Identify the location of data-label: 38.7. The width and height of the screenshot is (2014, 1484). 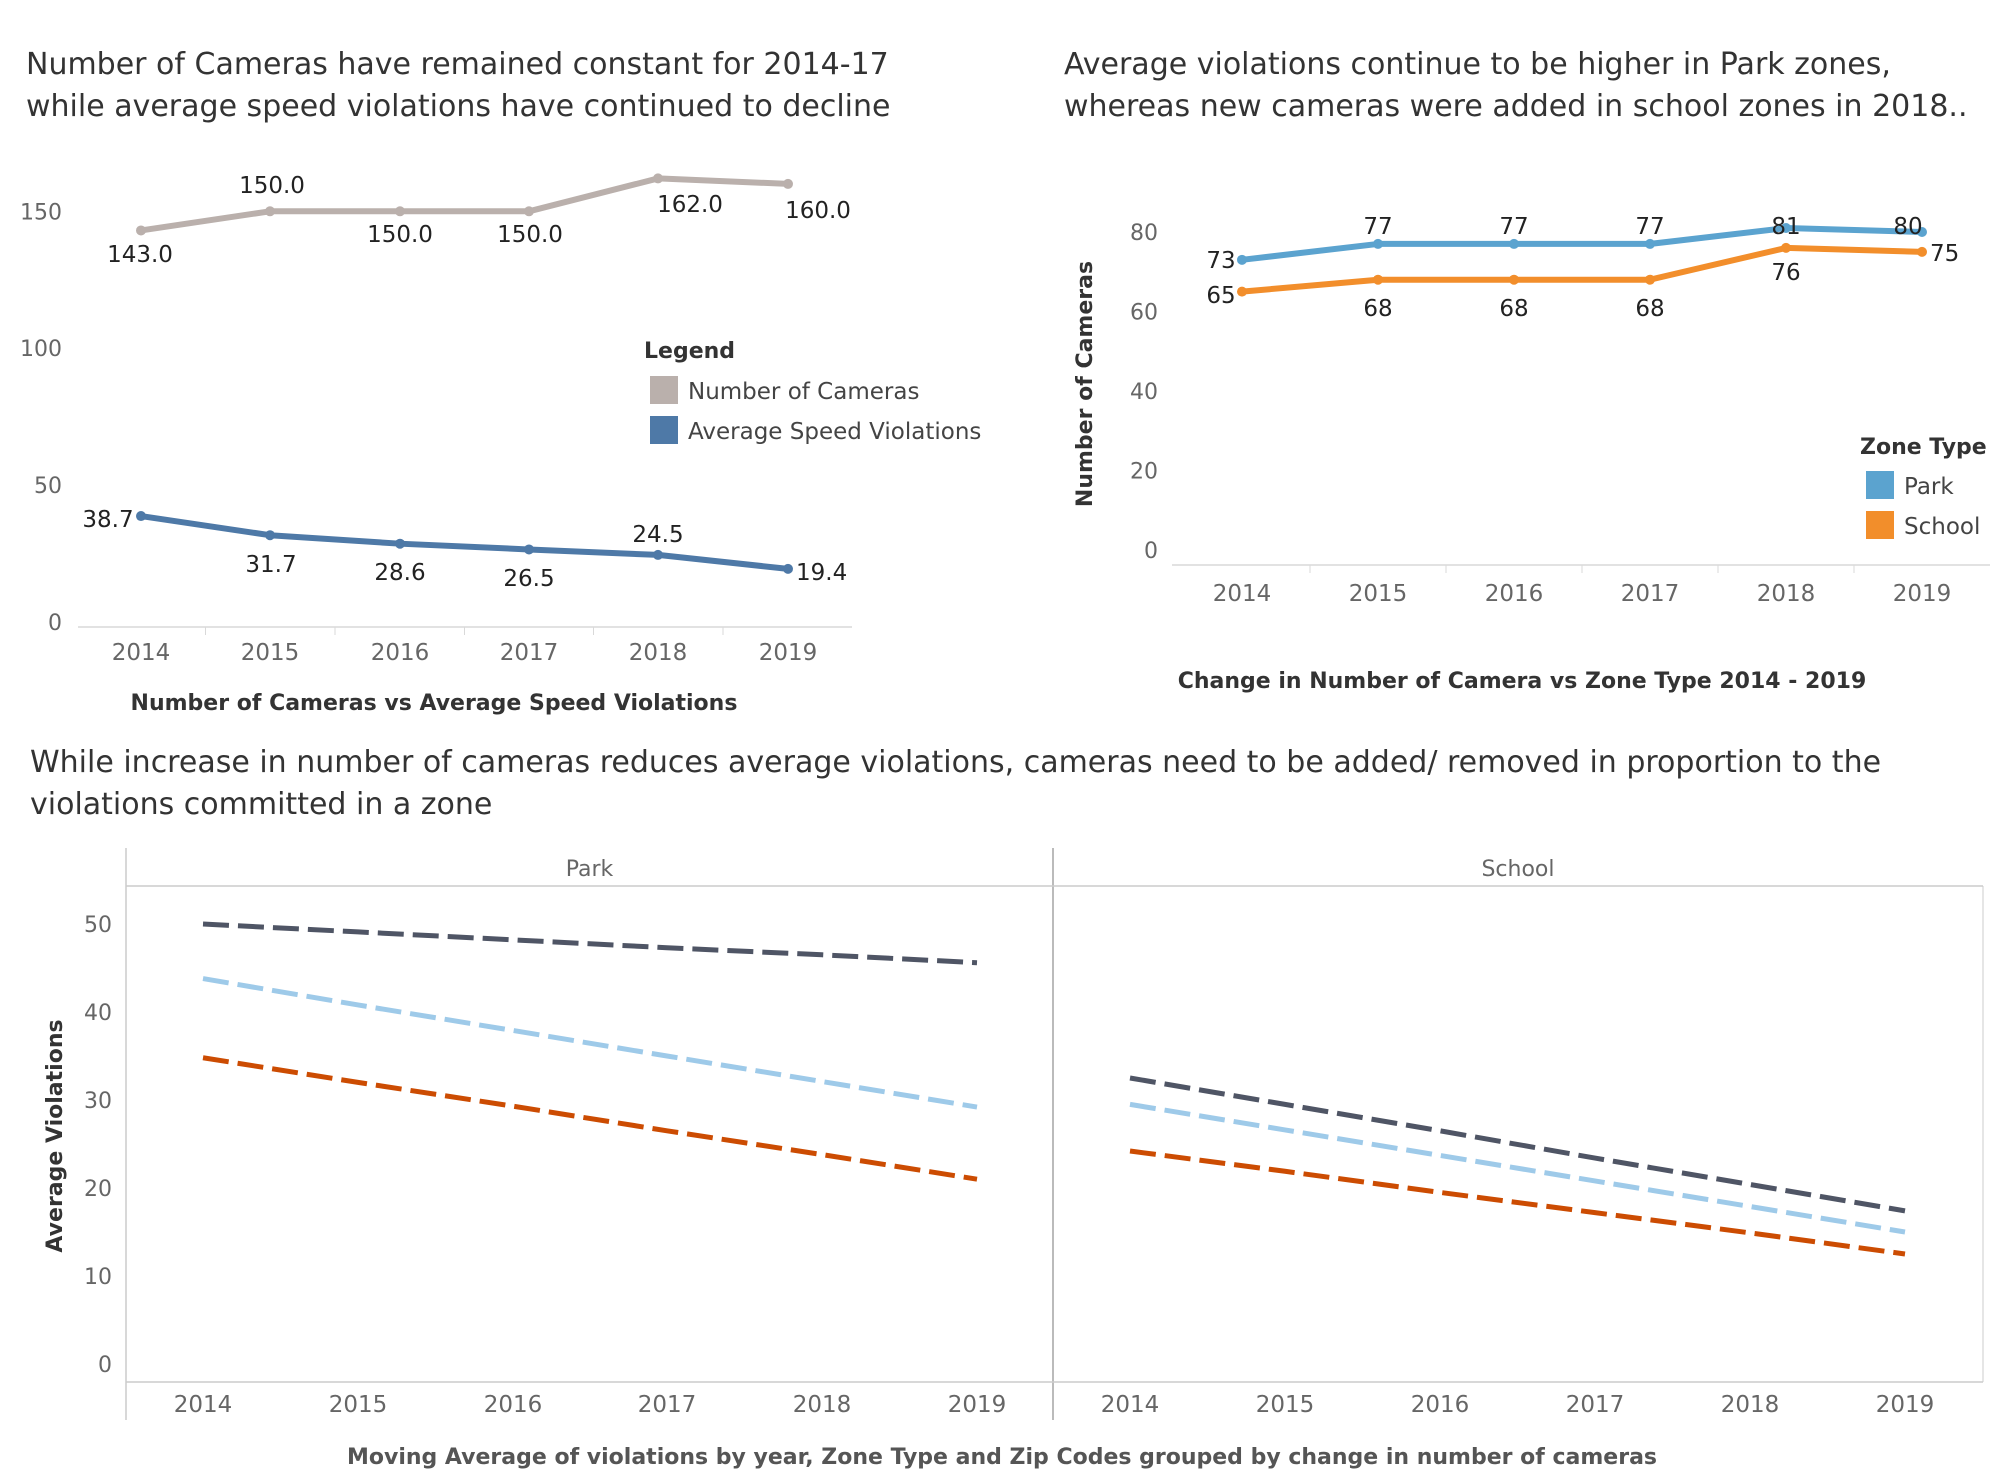
(107, 520).